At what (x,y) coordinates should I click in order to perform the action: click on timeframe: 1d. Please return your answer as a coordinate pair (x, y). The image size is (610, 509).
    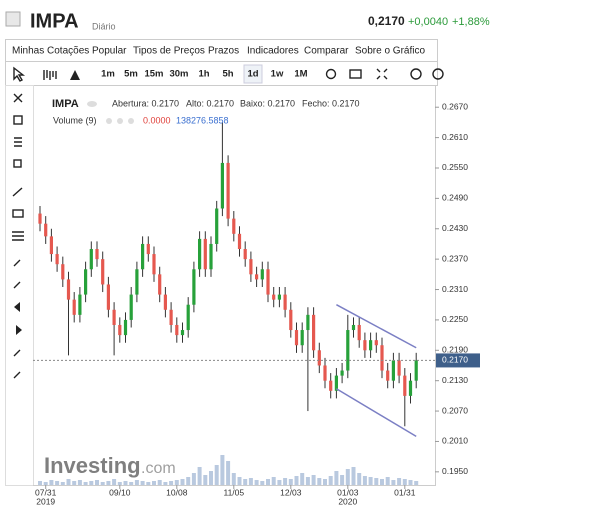
    Looking at the image, I should click on (252, 74).